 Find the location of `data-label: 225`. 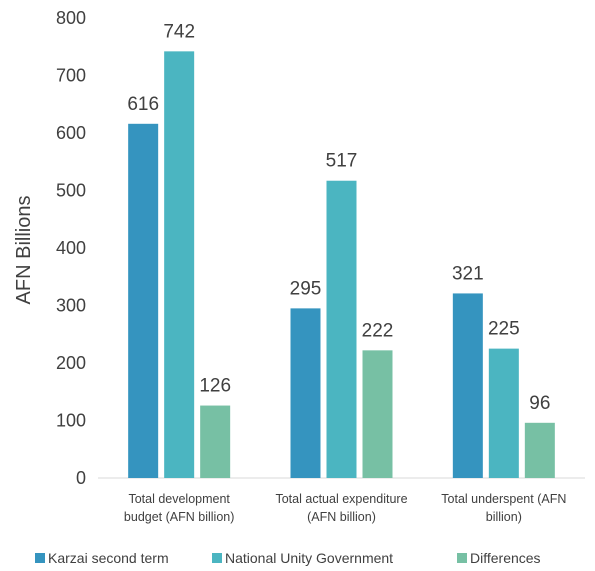

data-label: 225 is located at coordinates (504, 329).